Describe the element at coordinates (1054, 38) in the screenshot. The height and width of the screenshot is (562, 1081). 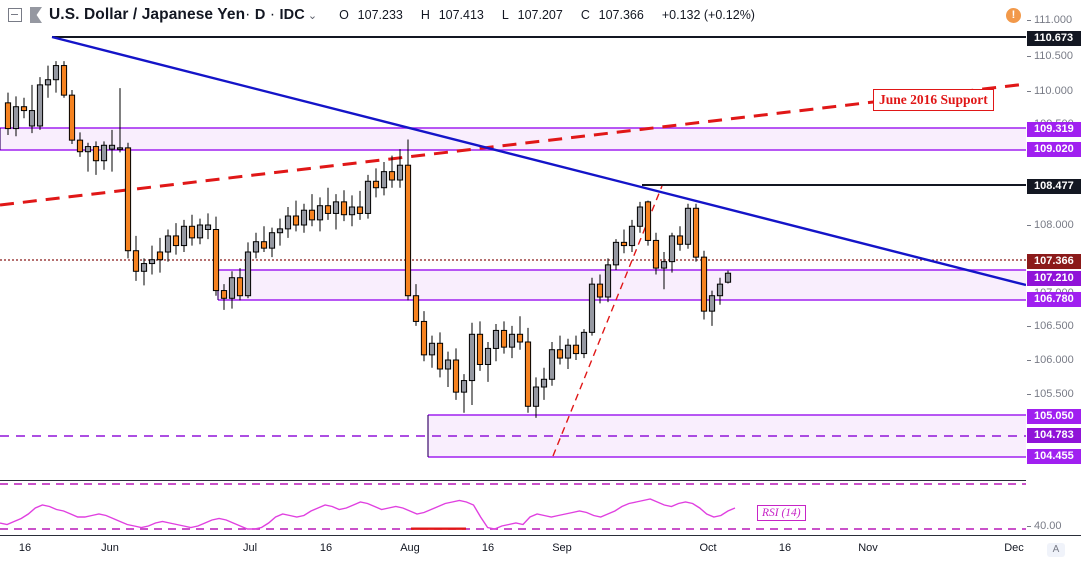
I see `price-tag: 110.673` at that location.